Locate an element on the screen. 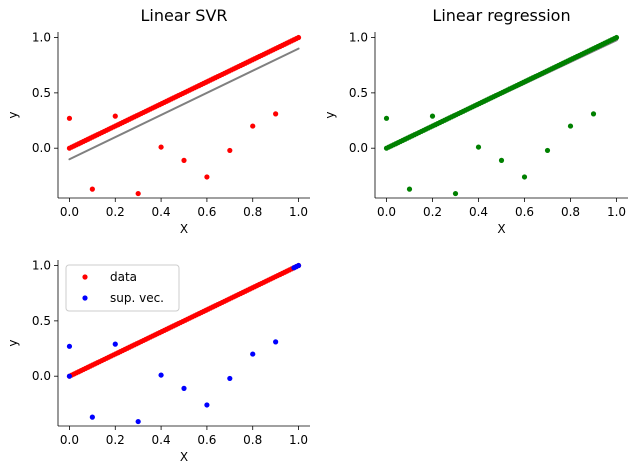 This screenshot has width=640, height=476. legend: data sup. vec. is located at coordinates (122, 288).